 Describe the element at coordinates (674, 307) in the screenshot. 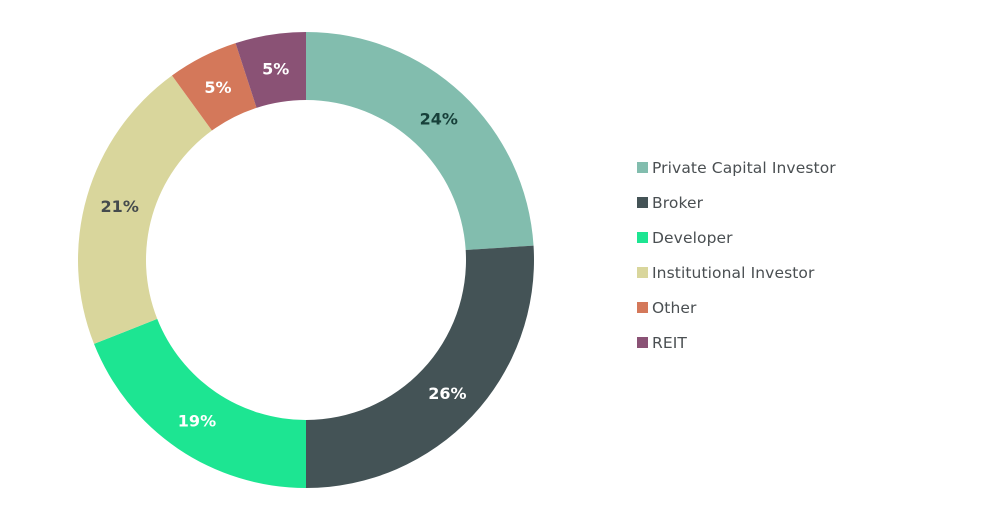

I see `legend-label: Other` at that location.